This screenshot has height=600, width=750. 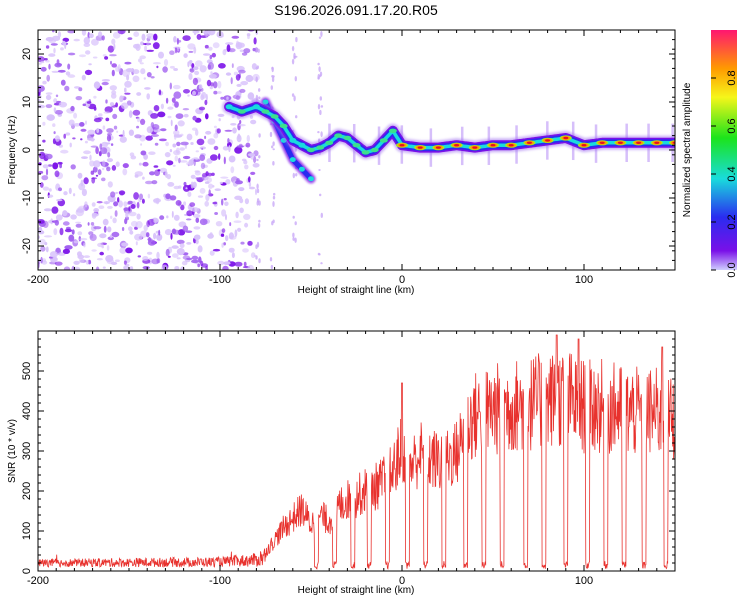 What do you see at coordinates (27, 150) in the screenshot?
I see `spectrogram-y-tick-label: 0` at bounding box center [27, 150].